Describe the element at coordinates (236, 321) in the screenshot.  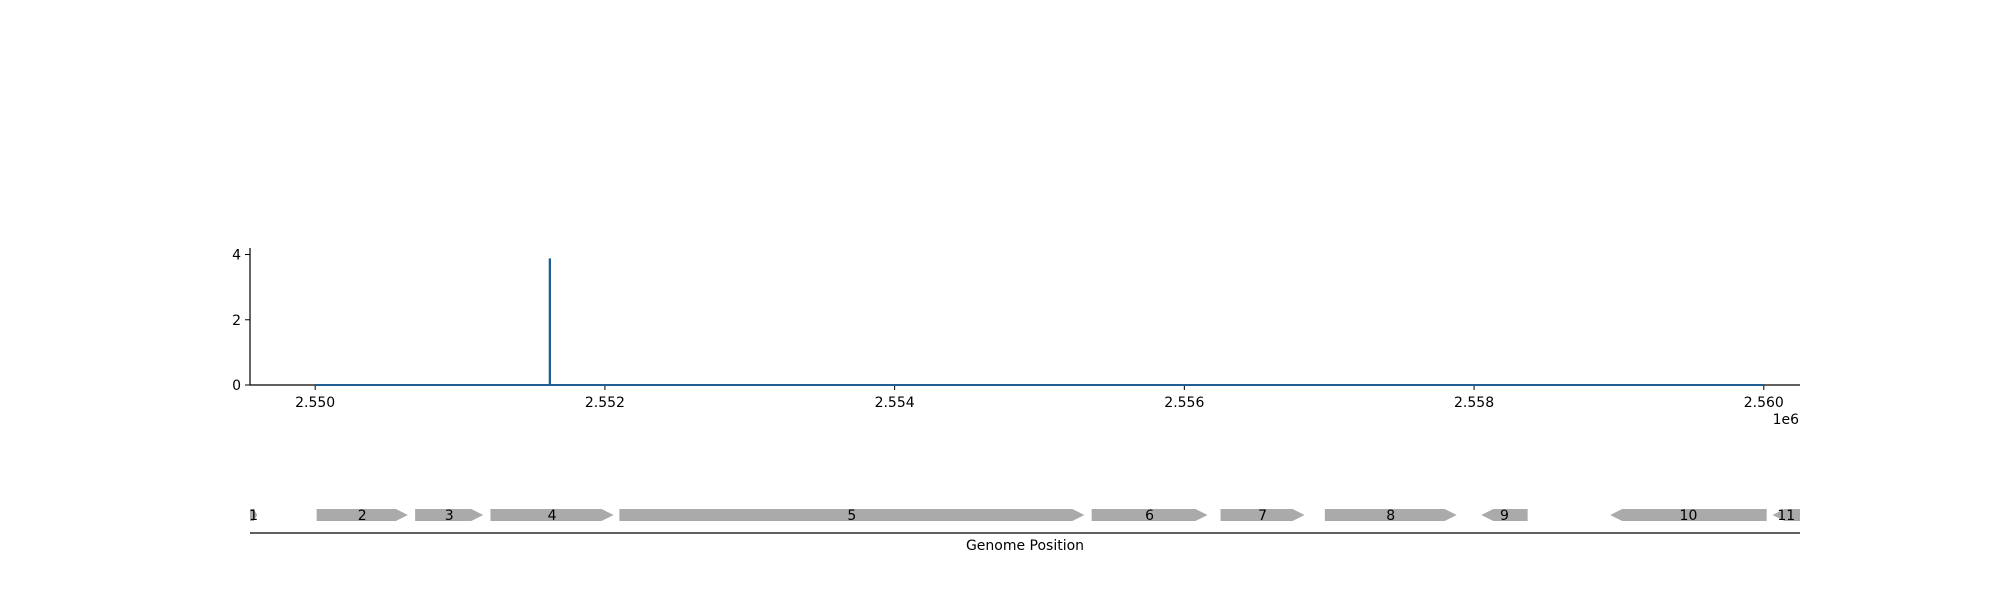
I see `y-tick-label: 2` at that location.